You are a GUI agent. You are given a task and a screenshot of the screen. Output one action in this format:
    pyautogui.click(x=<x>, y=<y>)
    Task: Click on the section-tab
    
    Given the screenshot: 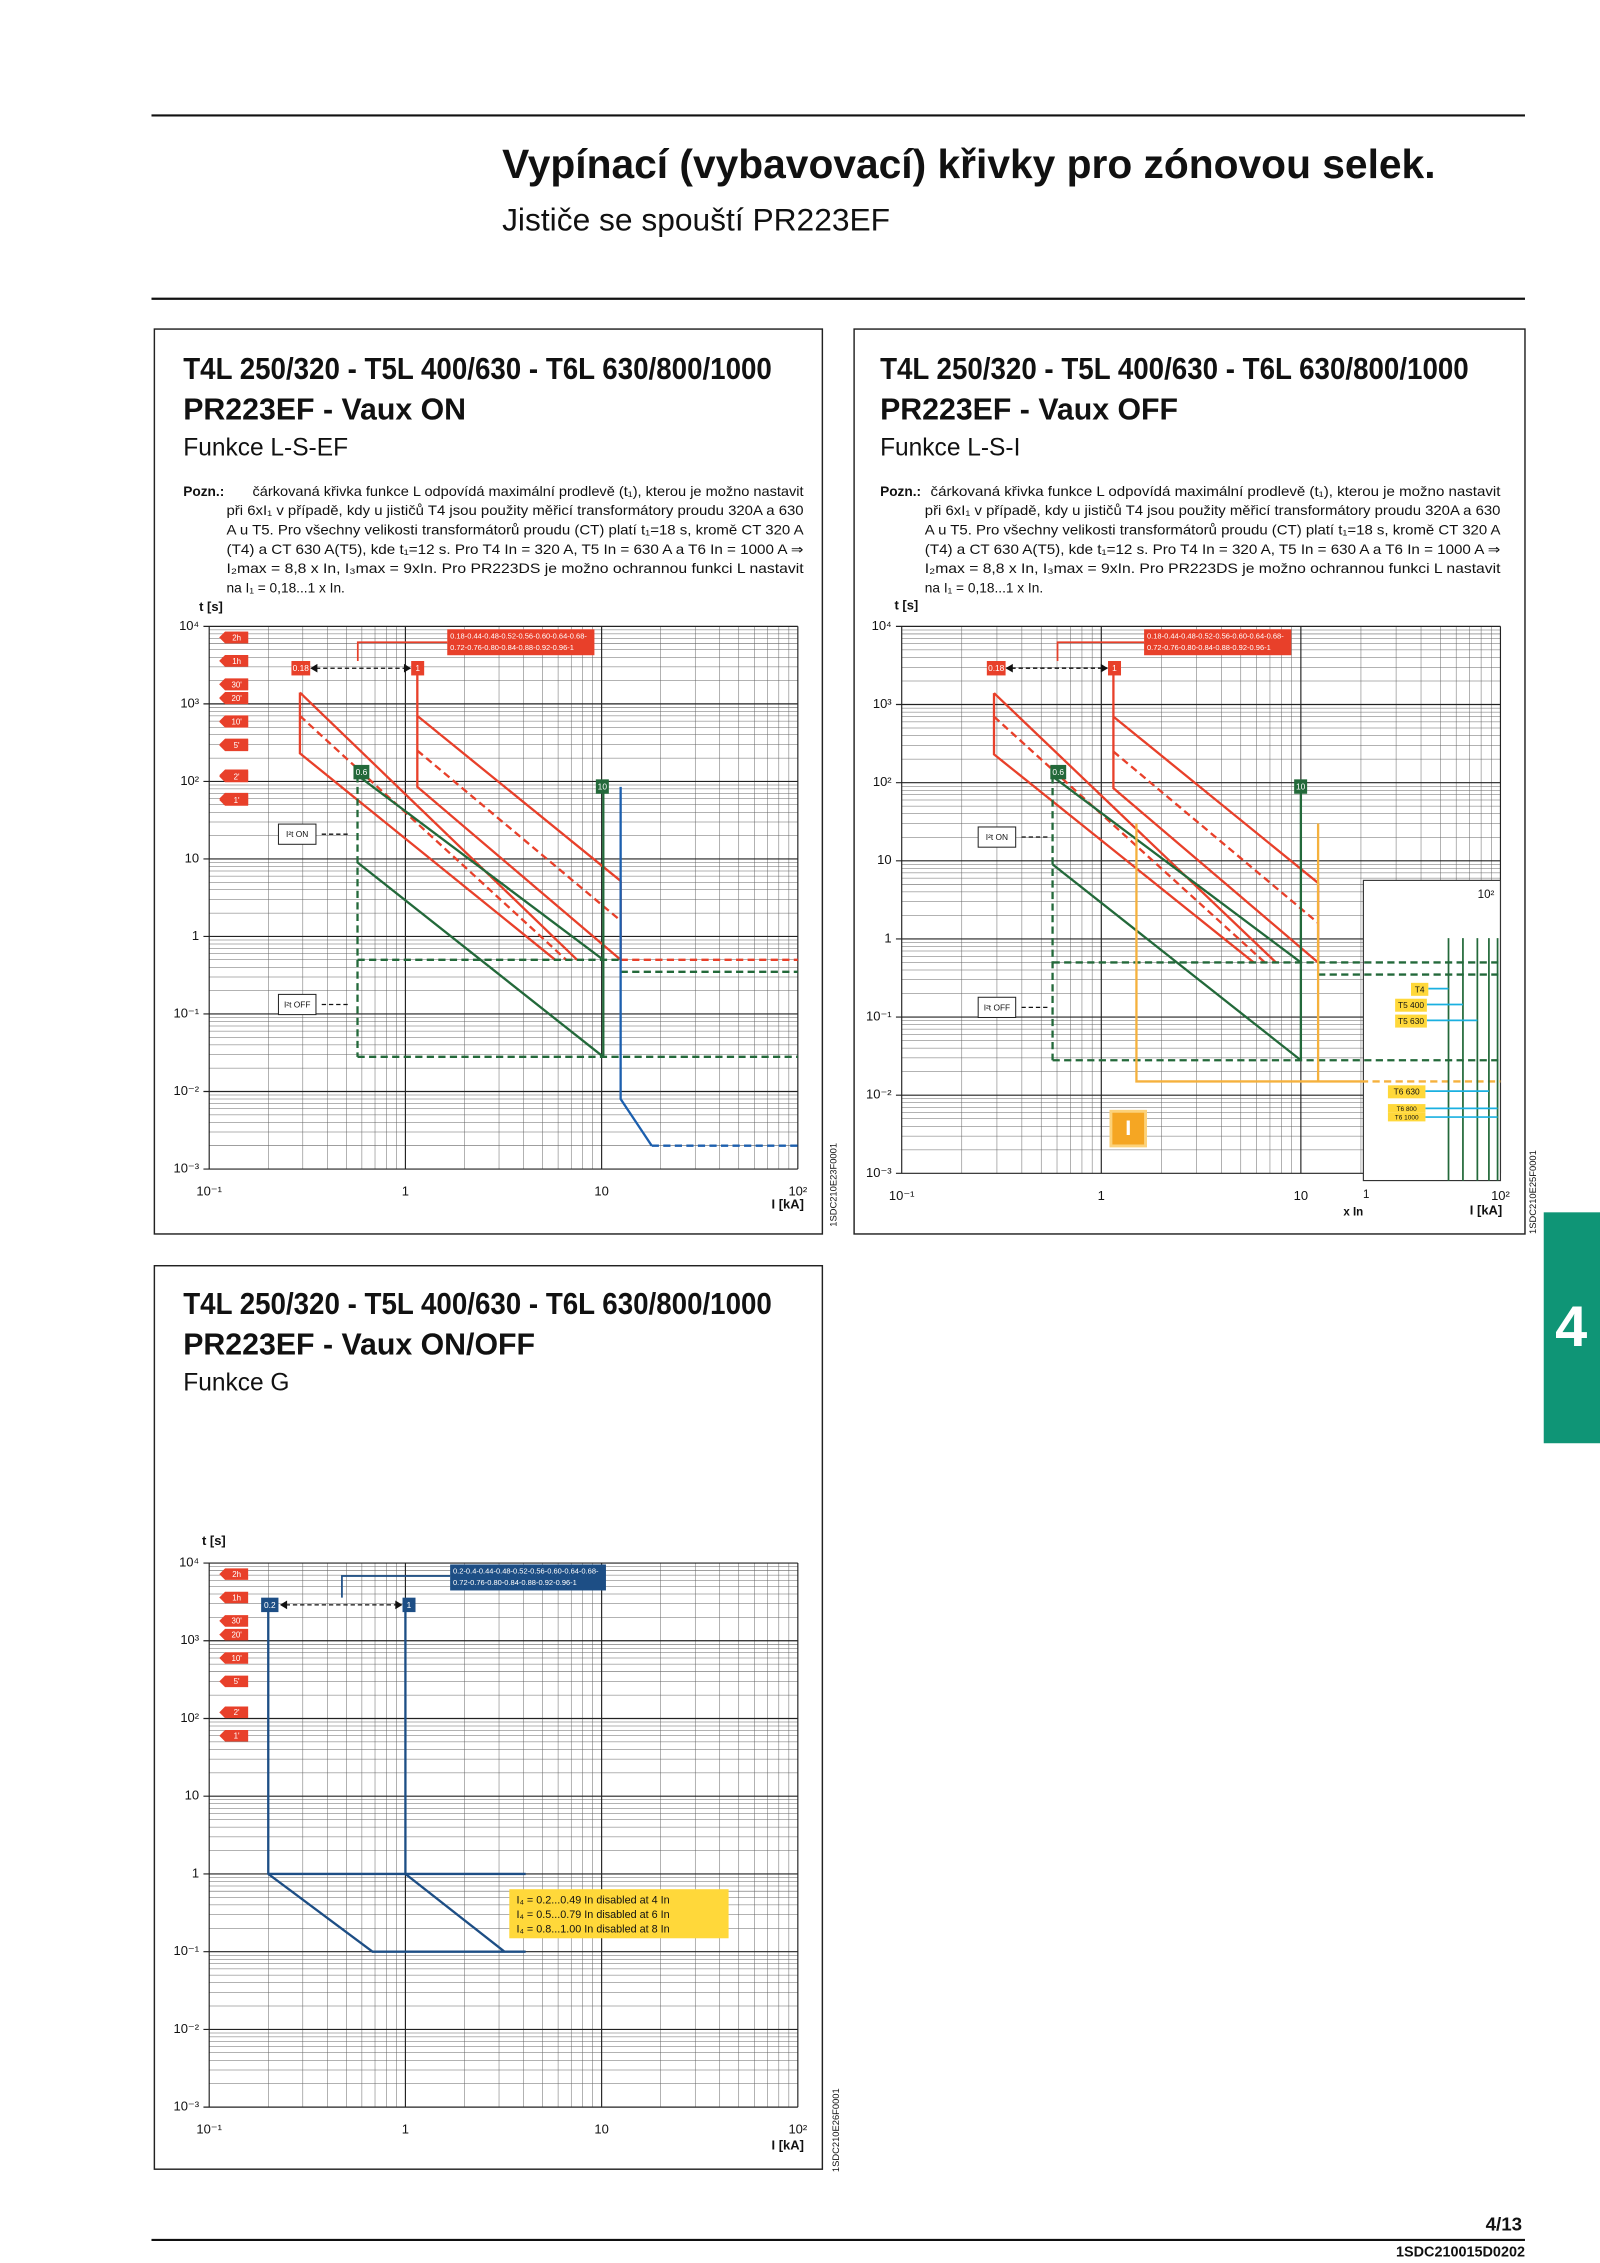 What is the action you would take?
    pyautogui.click(x=1571, y=1328)
    